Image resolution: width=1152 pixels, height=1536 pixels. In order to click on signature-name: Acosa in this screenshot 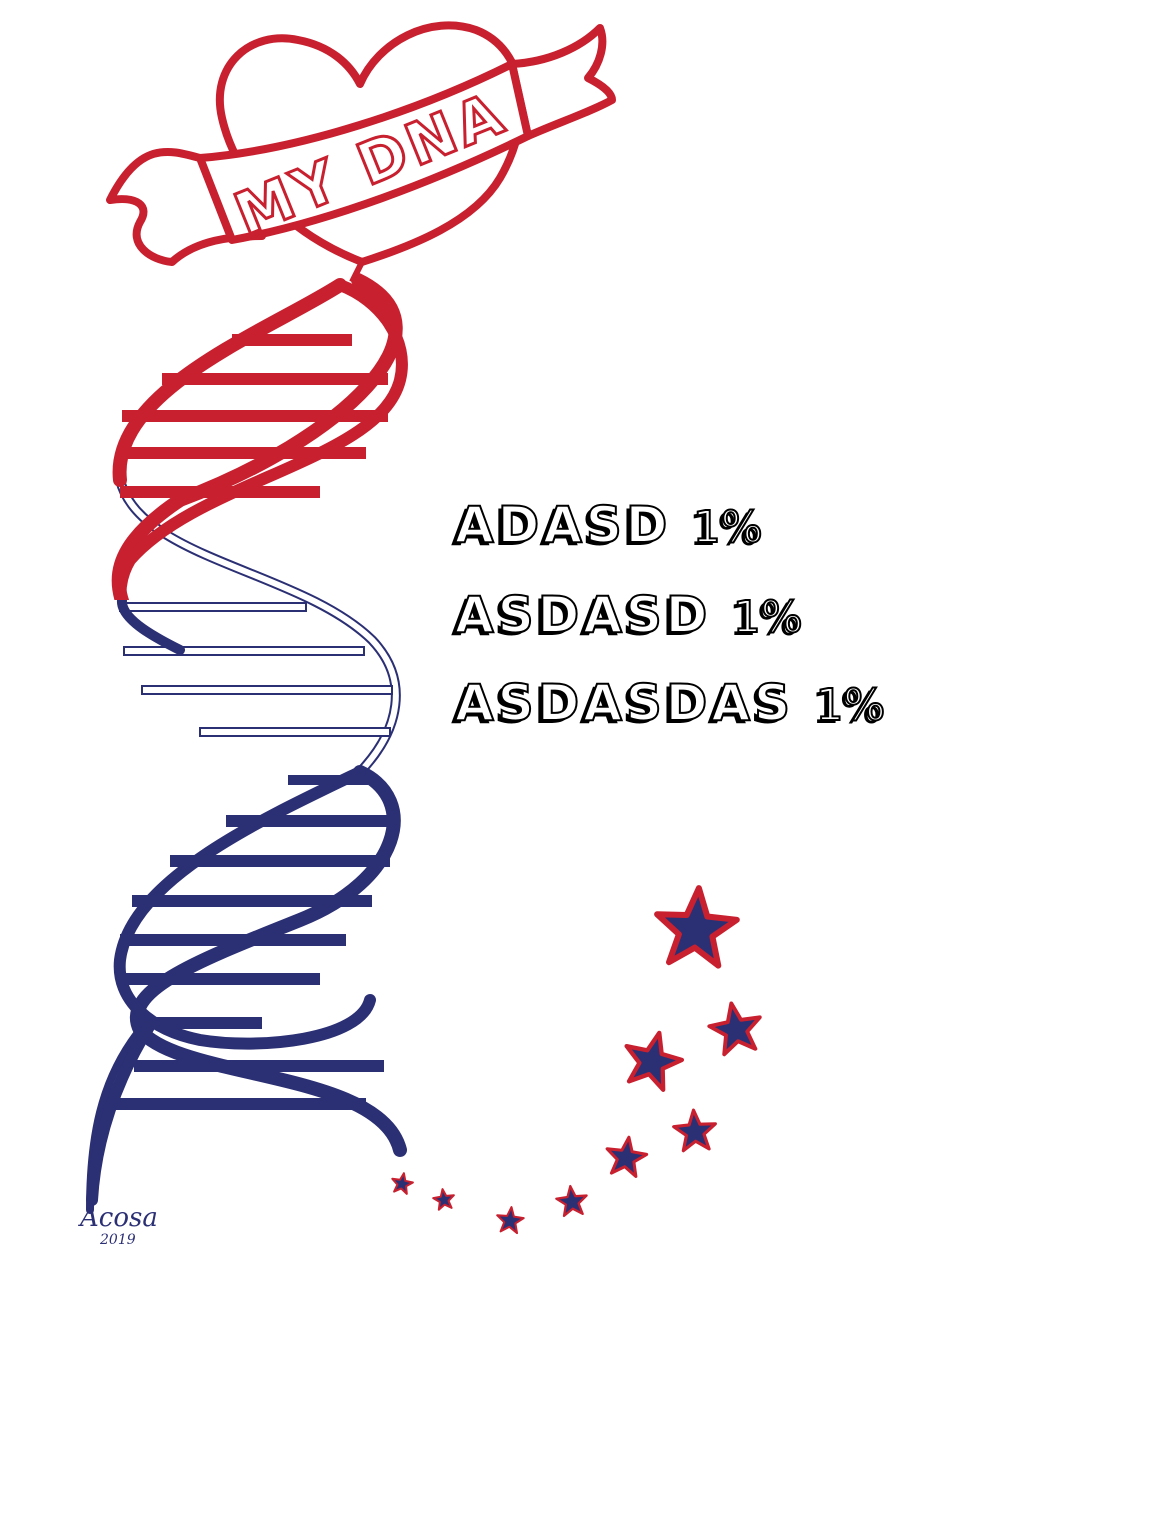, I will do `click(118, 1218)`.